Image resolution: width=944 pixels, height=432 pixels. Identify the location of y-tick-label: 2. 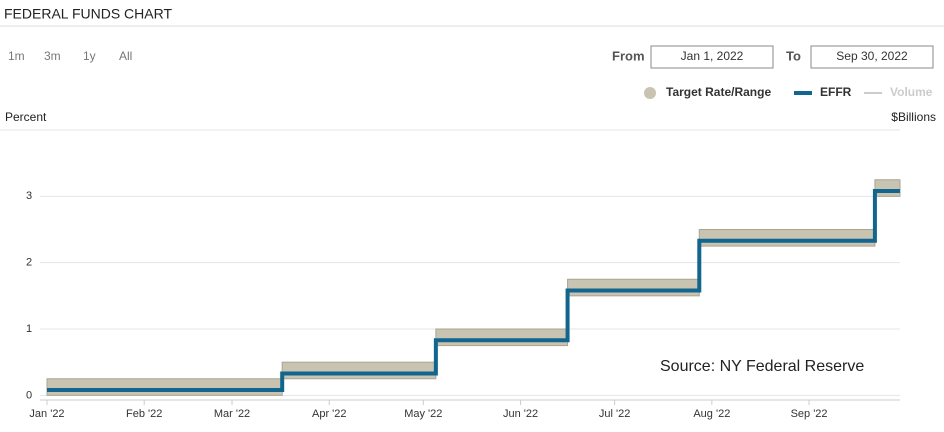
(29, 263).